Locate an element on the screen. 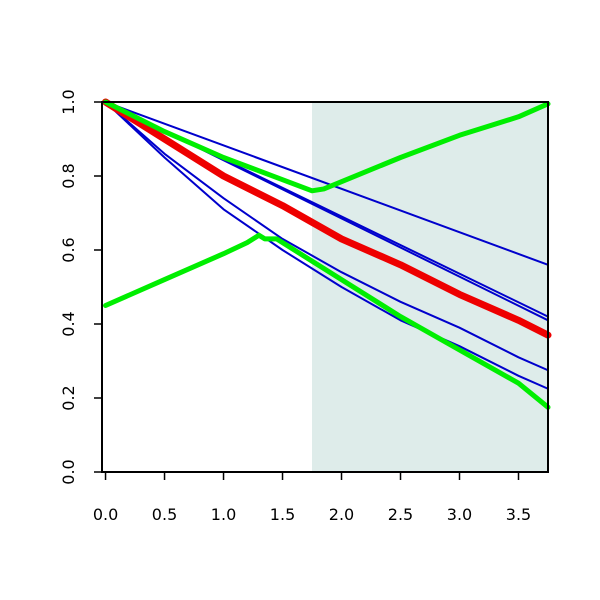  y-tick-label: 0.2 is located at coordinates (68, 397).